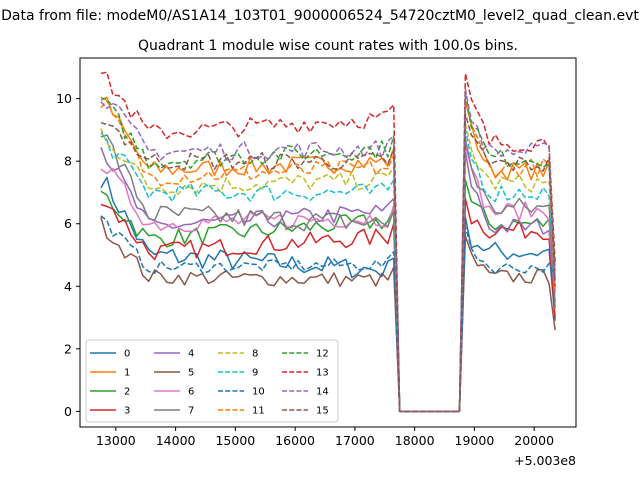  Describe the element at coordinates (127, 411) in the screenshot. I see `legend-label-3: 3` at that location.